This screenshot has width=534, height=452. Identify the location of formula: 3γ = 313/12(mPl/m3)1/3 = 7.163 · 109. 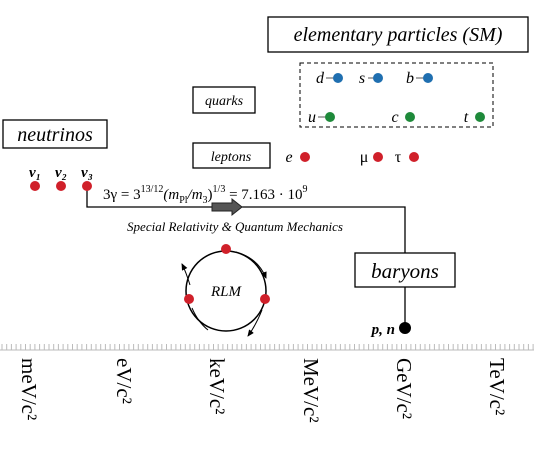
(205, 195).